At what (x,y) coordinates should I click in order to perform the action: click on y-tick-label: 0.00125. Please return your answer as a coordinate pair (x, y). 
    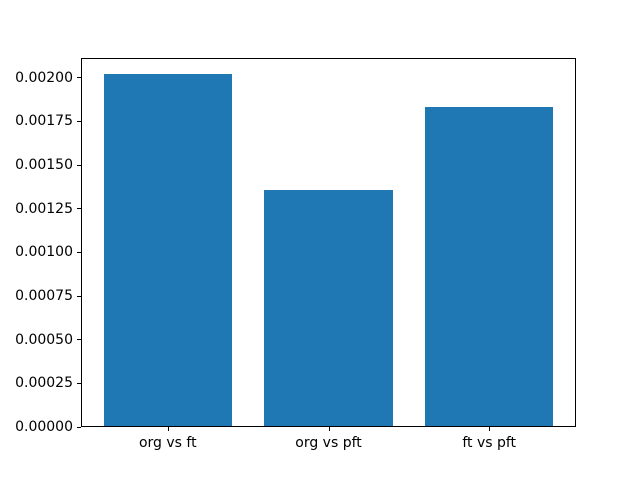
    Looking at the image, I should click on (44, 208).